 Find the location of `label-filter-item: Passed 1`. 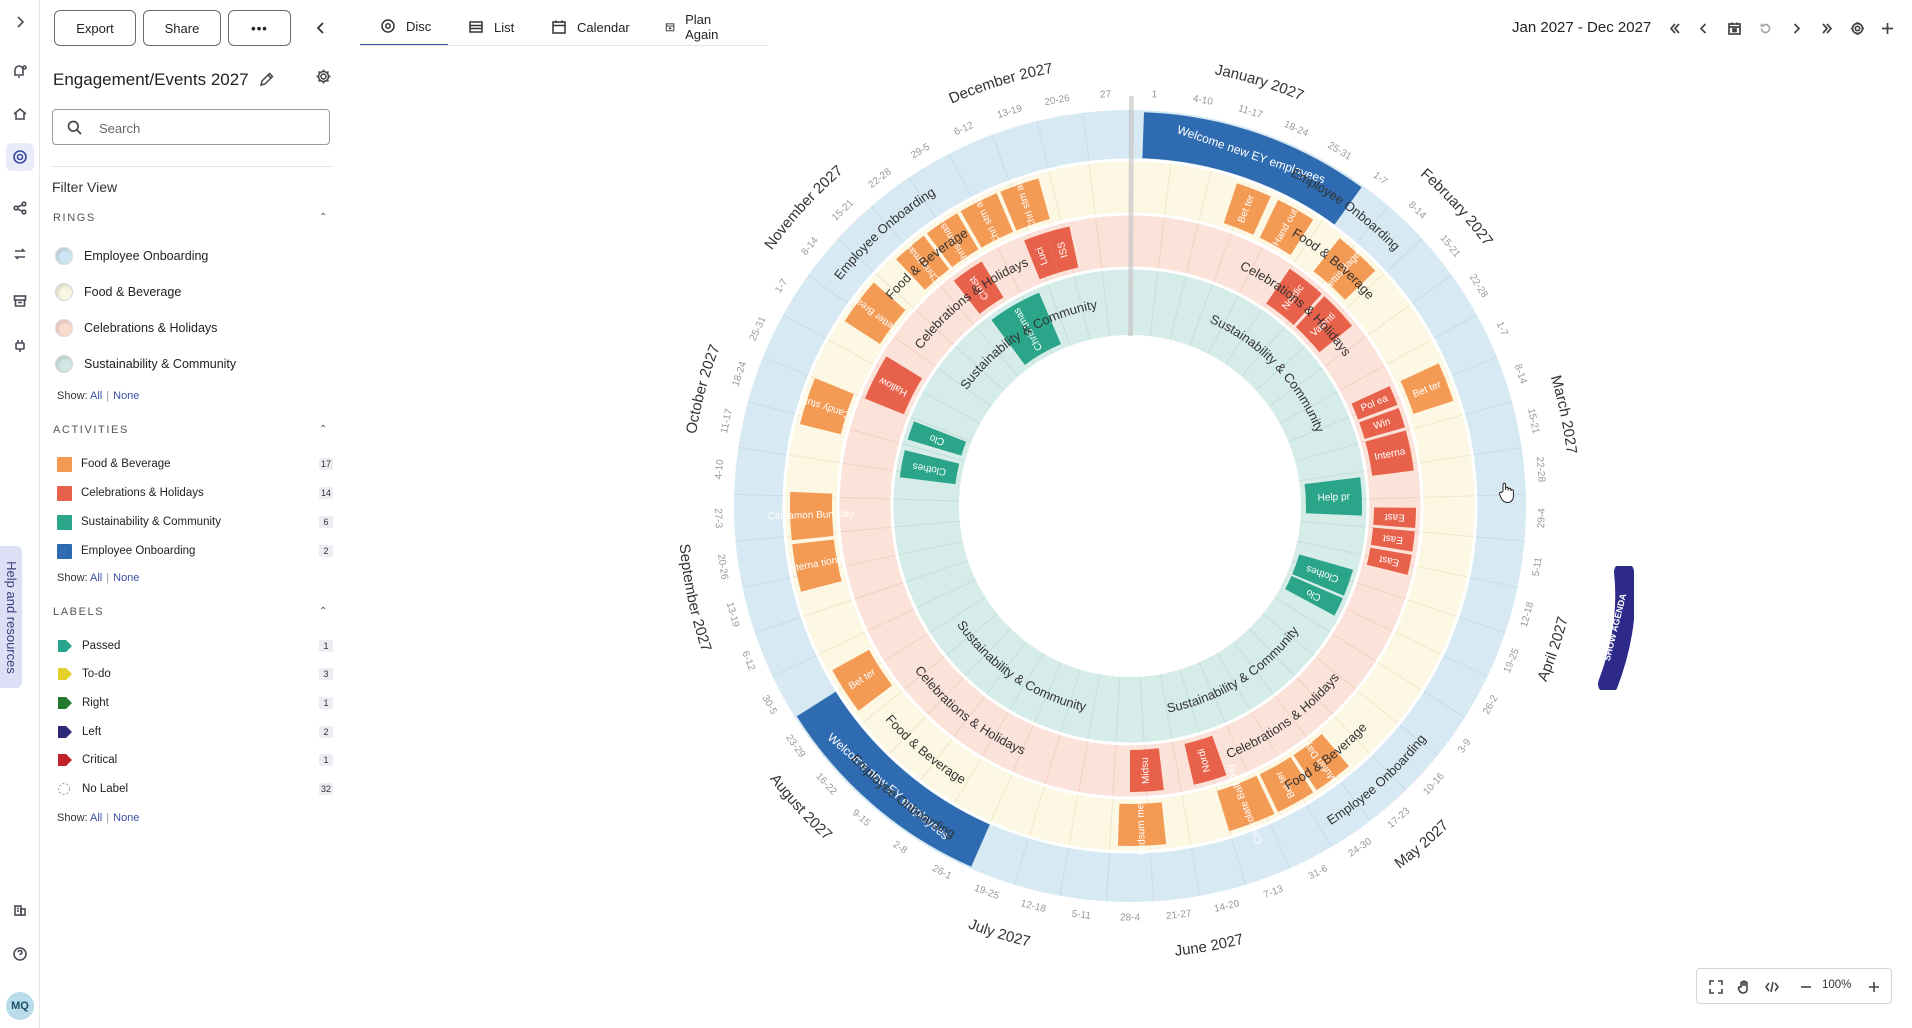

label-filter-item: Passed 1 is located at coordinates (195, 646).